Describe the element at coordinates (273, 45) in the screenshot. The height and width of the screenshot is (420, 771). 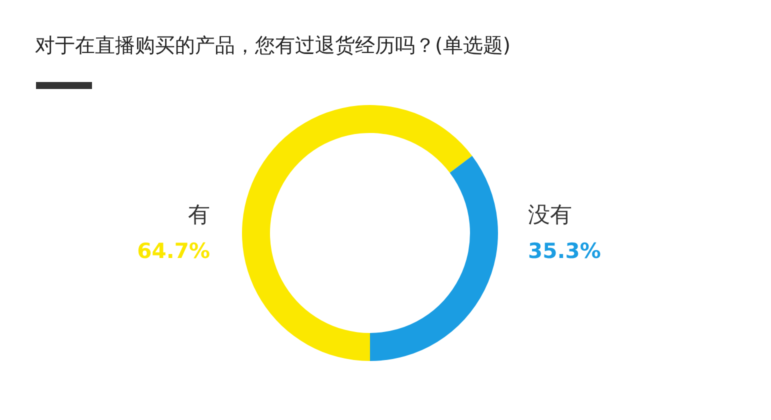
I see `chart-title: 对于在直播购买的产品，您有过退货经历吗？(单选题)` at that location.